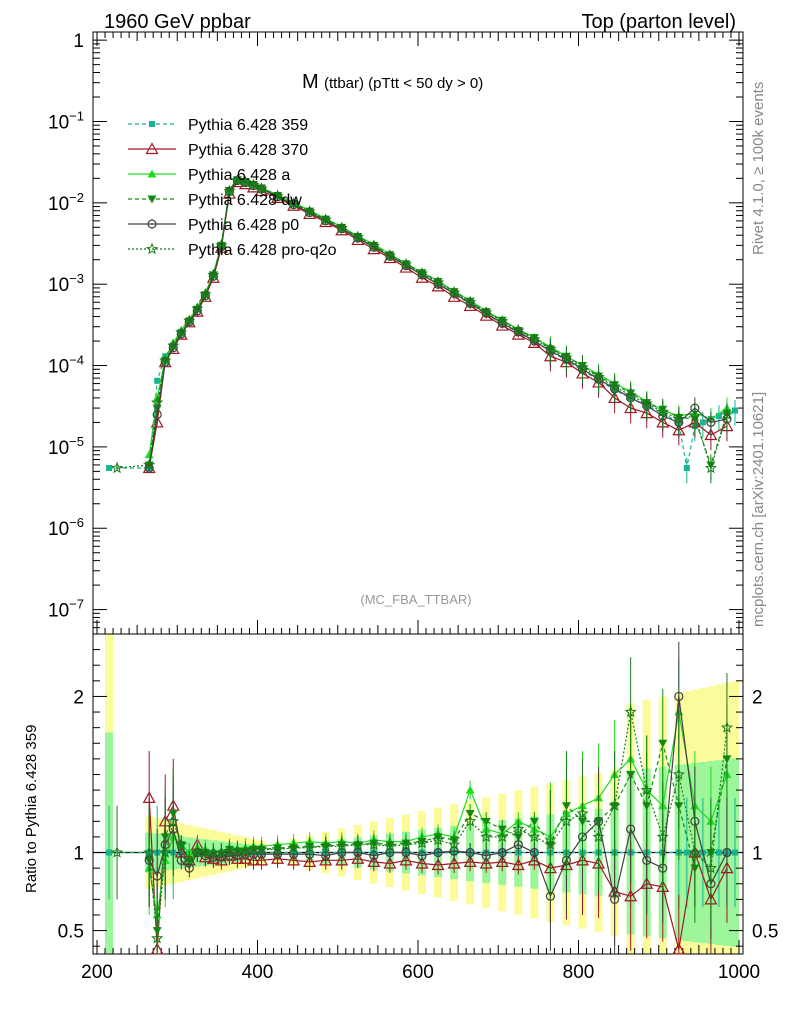 The width and height of the screenshot is (786, 1024). What do you see at coordinates (177, 22) in the screenshot?
I see `header-left-text: 1960 GeV ppbar` at bounding box center [177, 22].